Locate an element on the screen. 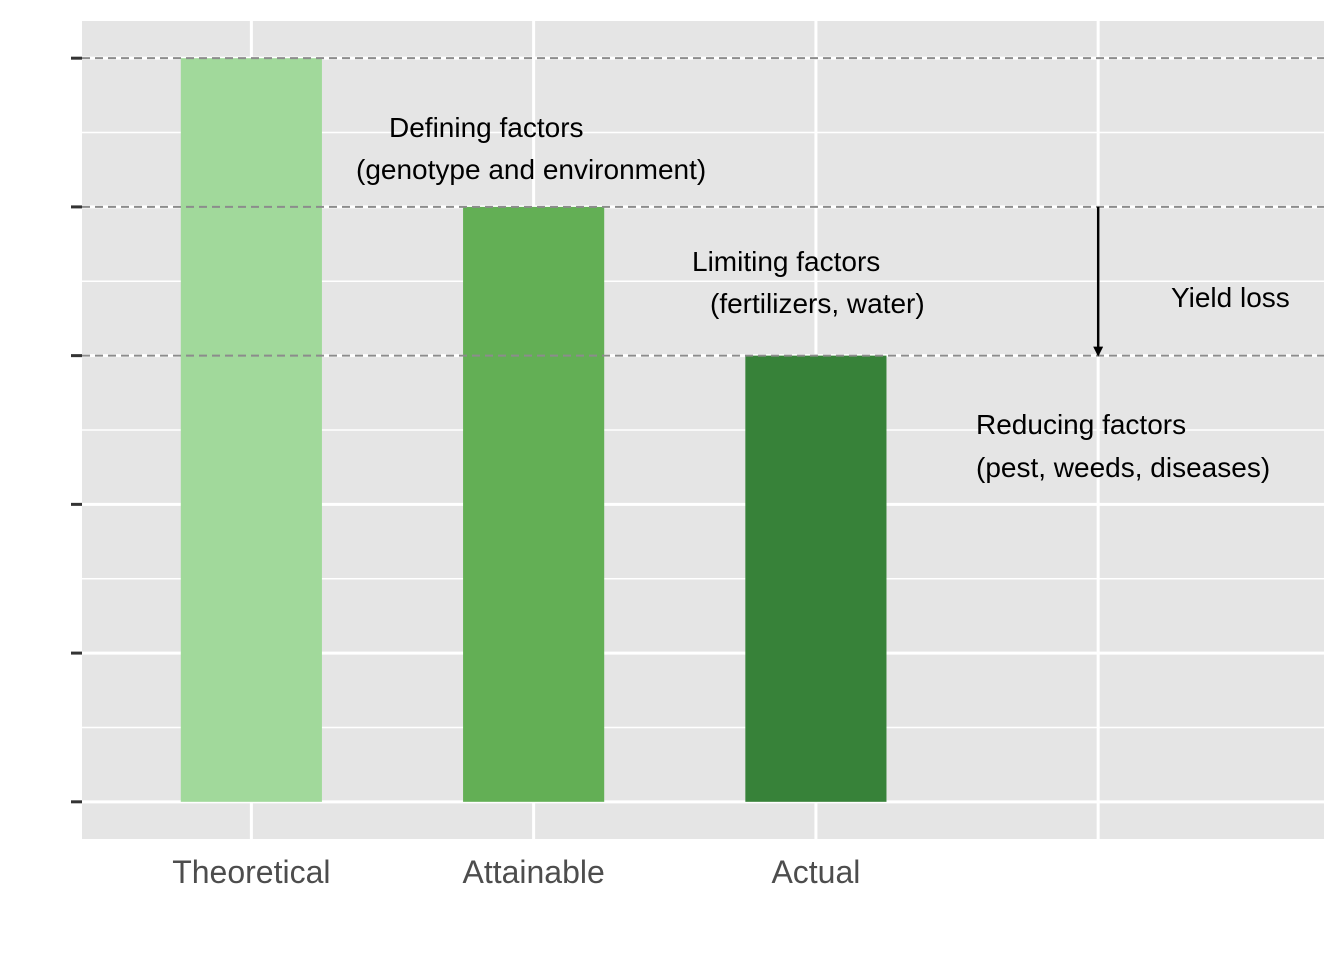 The width and height of the screenshot is (1344, 960). annotation-text: Limiting factors is located at coordinates (786, 261).